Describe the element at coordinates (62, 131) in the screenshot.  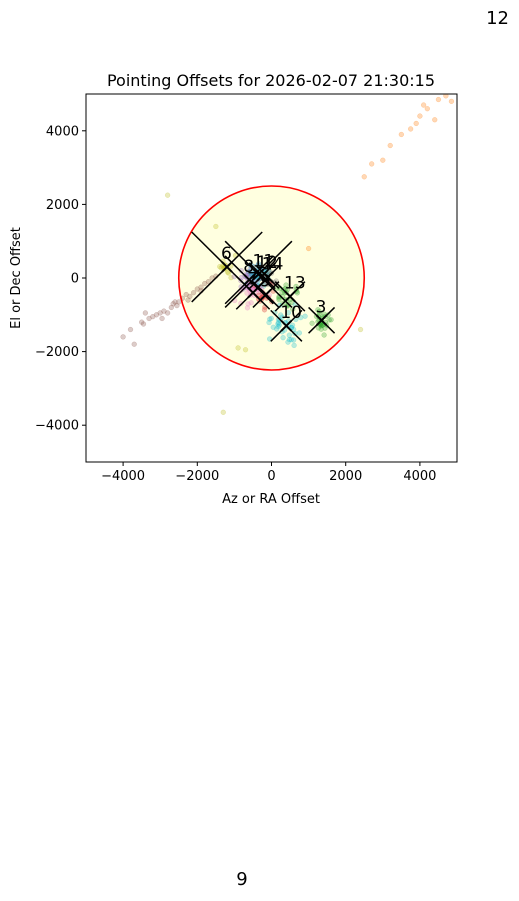
I see `y-tick-label: 4000` at that location.